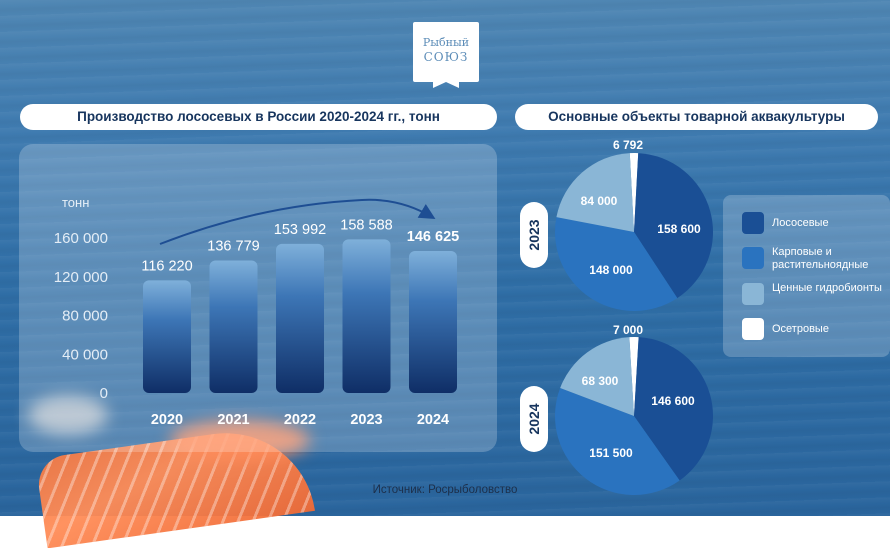 The image size is (890, 548). Describe the element at coordinates (300, 230) in the screenshot. I see `bar-value-label: 153 992` at that location.